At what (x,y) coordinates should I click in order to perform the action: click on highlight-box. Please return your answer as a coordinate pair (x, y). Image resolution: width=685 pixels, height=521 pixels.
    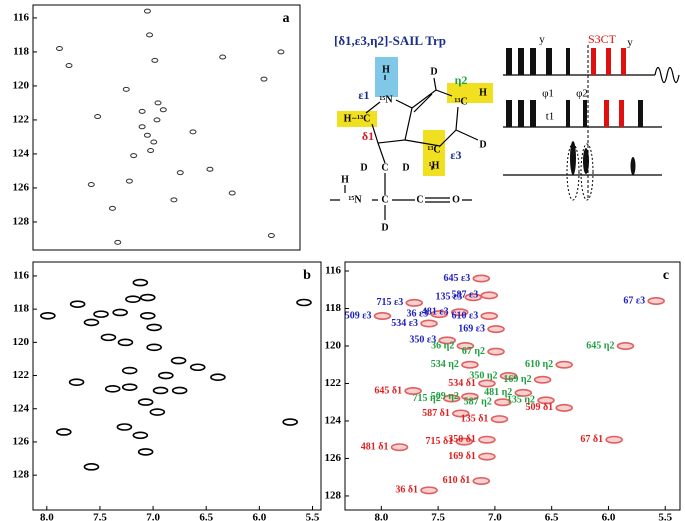
    Looking at the image, I should click on (434, 153).